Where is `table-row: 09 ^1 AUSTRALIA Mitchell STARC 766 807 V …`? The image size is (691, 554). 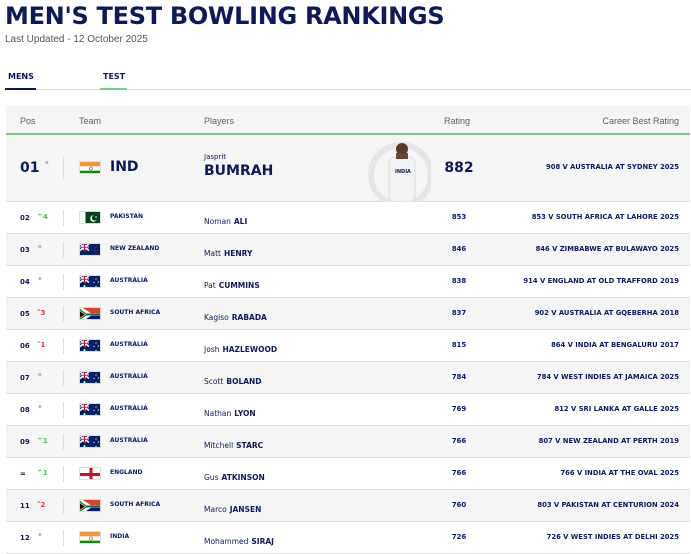 table-row: 09 ^1 AUSTRALIA Mitchell STARC 766 807 V … is located at coordinates (348, 442).